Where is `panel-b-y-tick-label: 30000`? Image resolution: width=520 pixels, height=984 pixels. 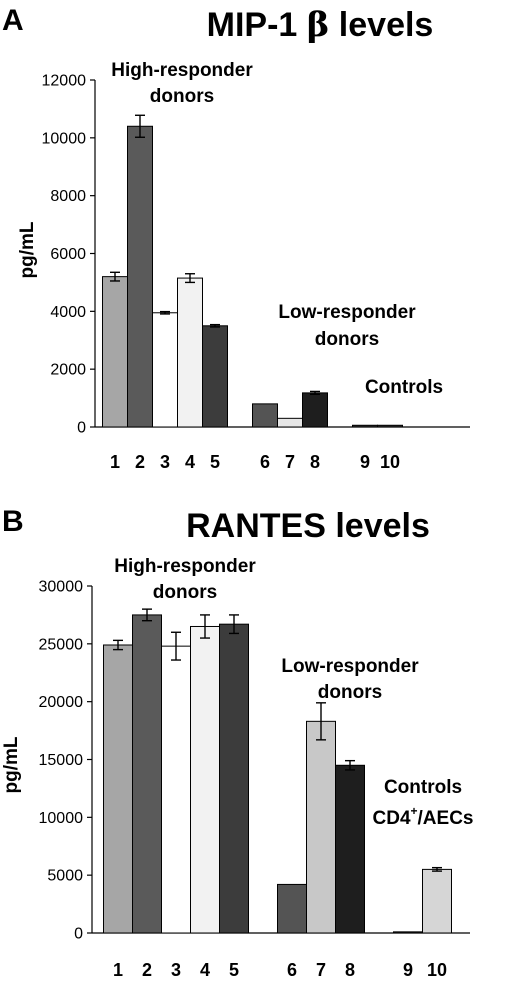
panel-b-y-tick-label: 30000 is located at coordinates (61, 587).